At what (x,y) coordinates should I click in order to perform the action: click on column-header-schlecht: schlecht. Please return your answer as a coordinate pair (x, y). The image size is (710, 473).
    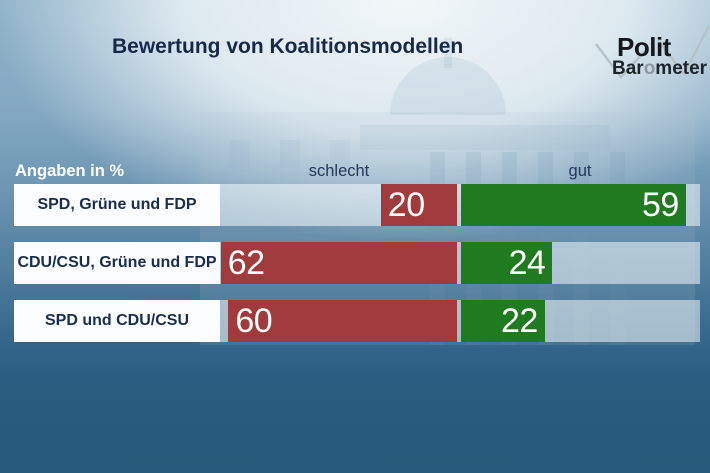
    Looking at the image, I should click on (339, 171).